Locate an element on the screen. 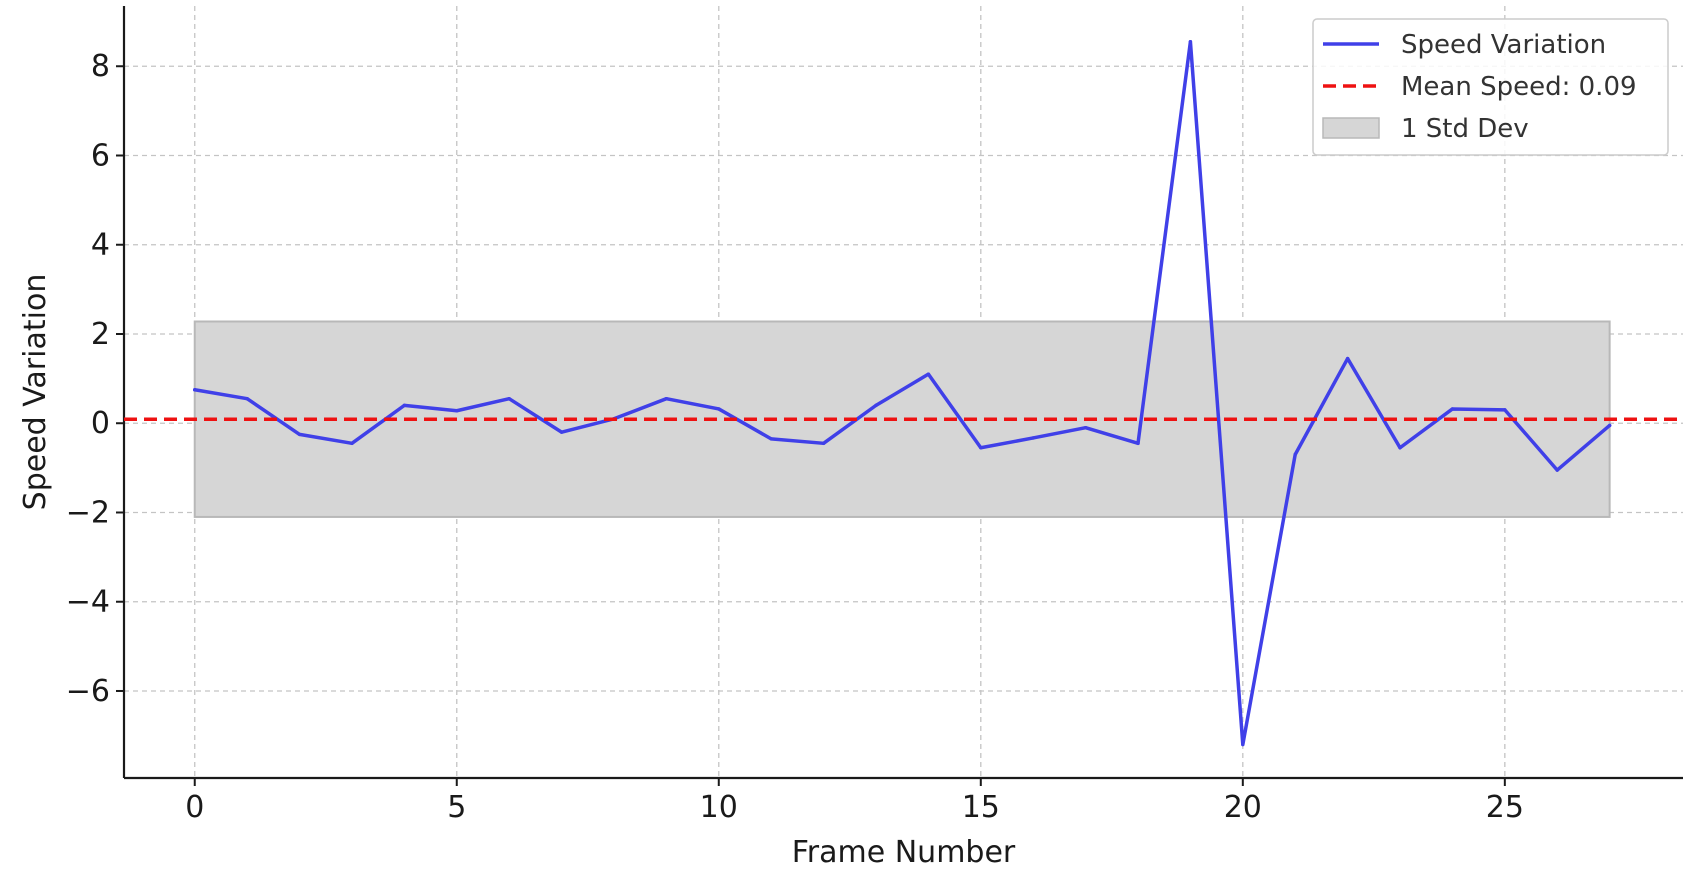  legend-swatch-std-dev is located at coordinates (1351, 128).